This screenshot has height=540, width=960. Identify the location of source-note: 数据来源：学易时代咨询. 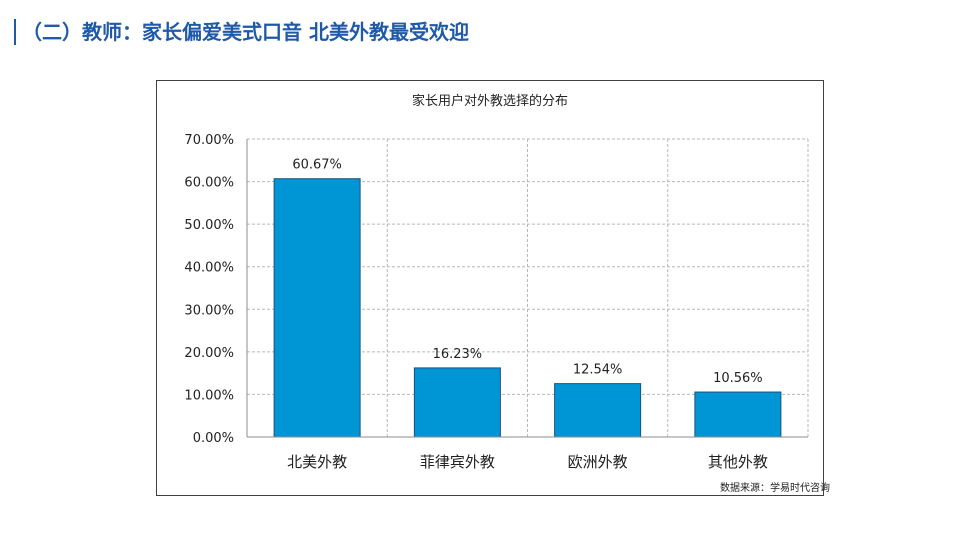
(775, 488).